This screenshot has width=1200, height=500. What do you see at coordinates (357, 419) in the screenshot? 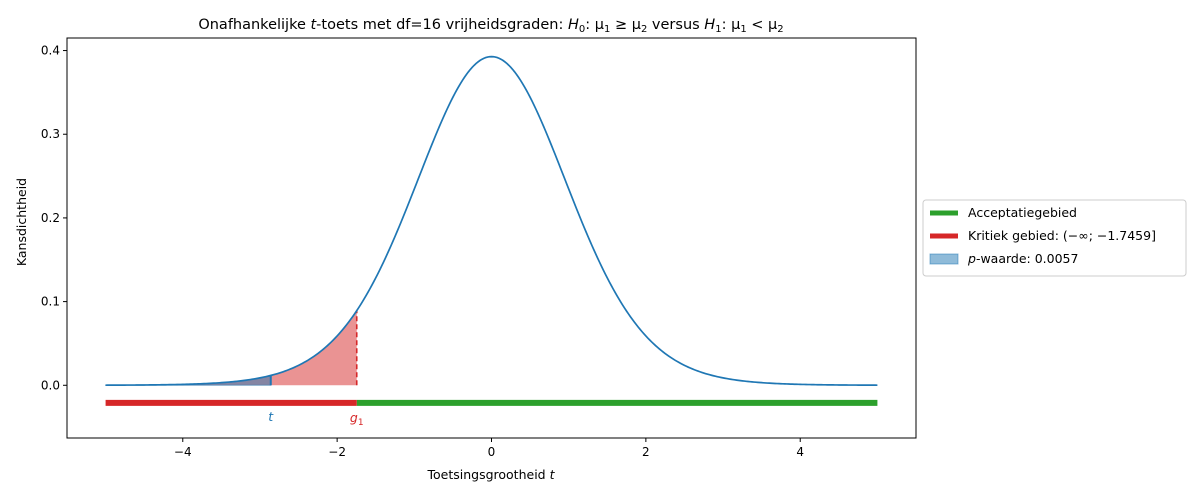
I see `critical-marker-label: g1` at bounding box center [357, 419].